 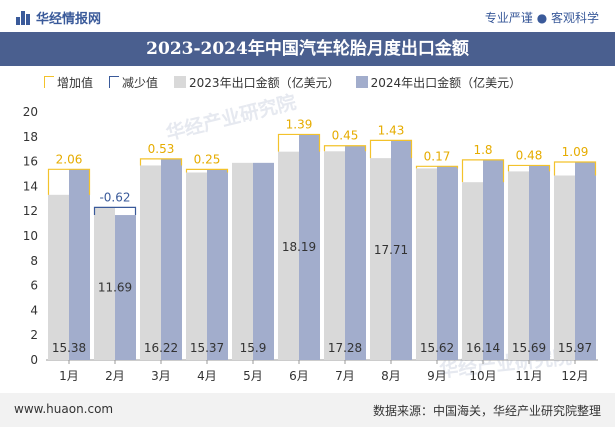 I want to click on legend-item-2024: 2024年出口金额（亿美元）, so click(x=438, y=82).